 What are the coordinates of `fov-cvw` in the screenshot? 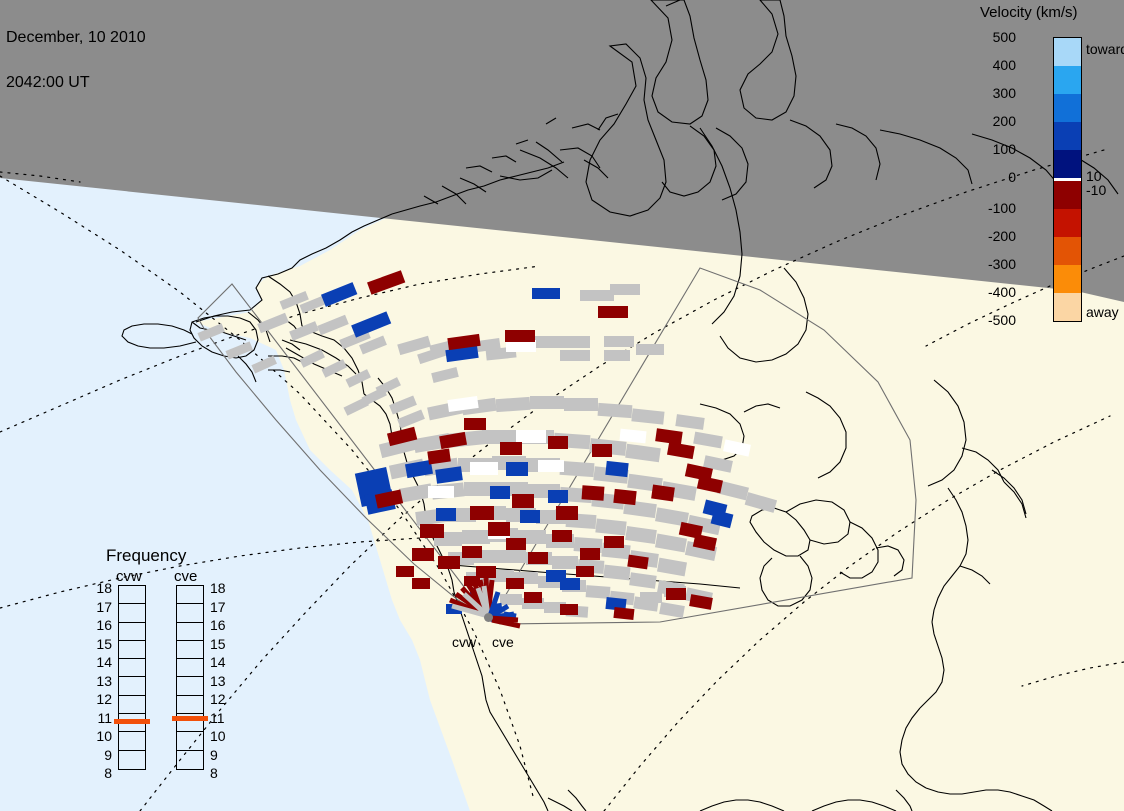 It's located at (343, 451).